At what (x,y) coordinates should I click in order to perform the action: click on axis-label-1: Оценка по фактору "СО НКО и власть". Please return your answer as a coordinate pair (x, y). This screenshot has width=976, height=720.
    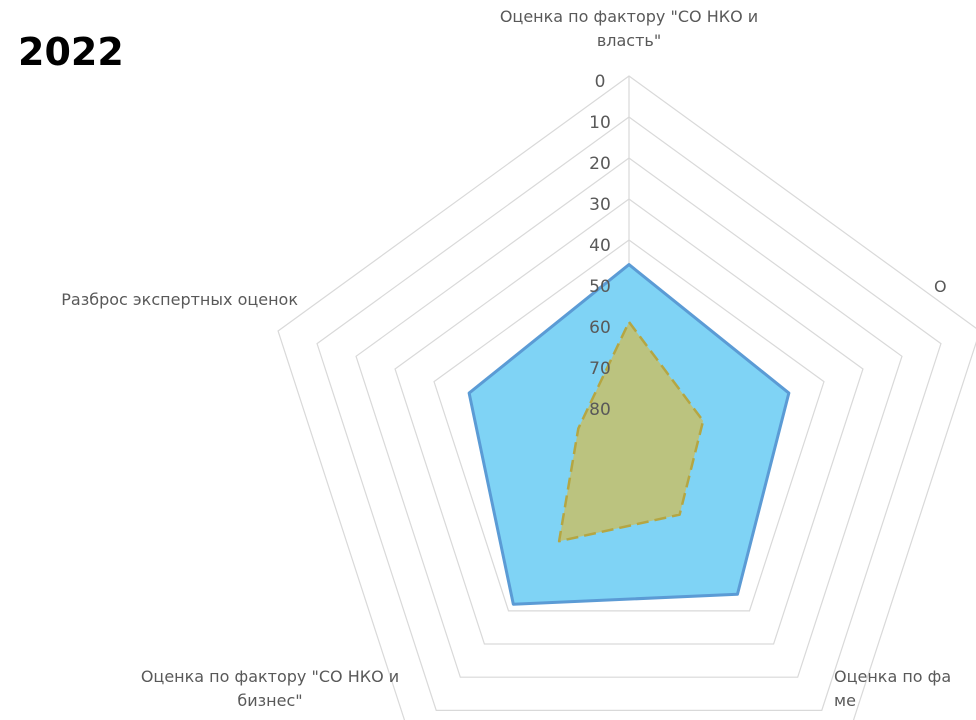
    Looking at the image, I should click on (629, 28).